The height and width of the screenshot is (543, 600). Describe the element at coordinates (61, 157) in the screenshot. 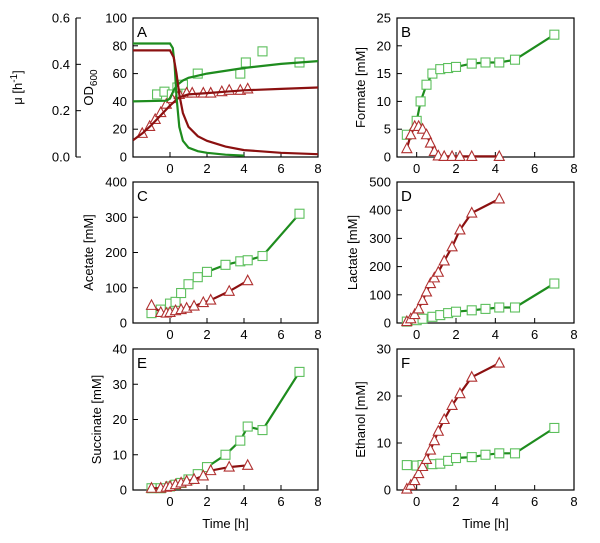

I see `secondary-y-tick-label: 0.0` at that location.